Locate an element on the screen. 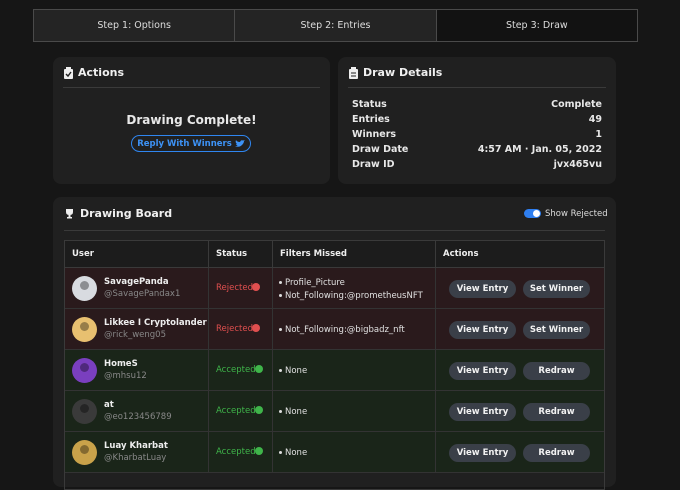 The image size is (680, 490). detail-value: Complete is located at coordinates (576, 104).